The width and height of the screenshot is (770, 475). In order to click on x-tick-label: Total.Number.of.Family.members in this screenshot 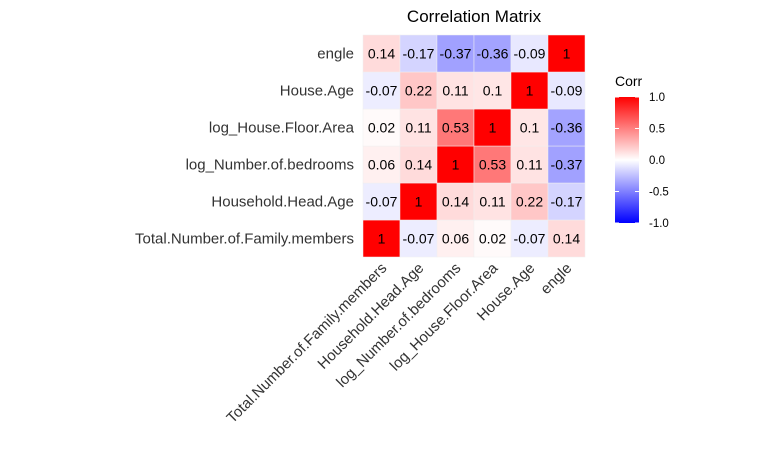, I will do `click(306, 343)`.